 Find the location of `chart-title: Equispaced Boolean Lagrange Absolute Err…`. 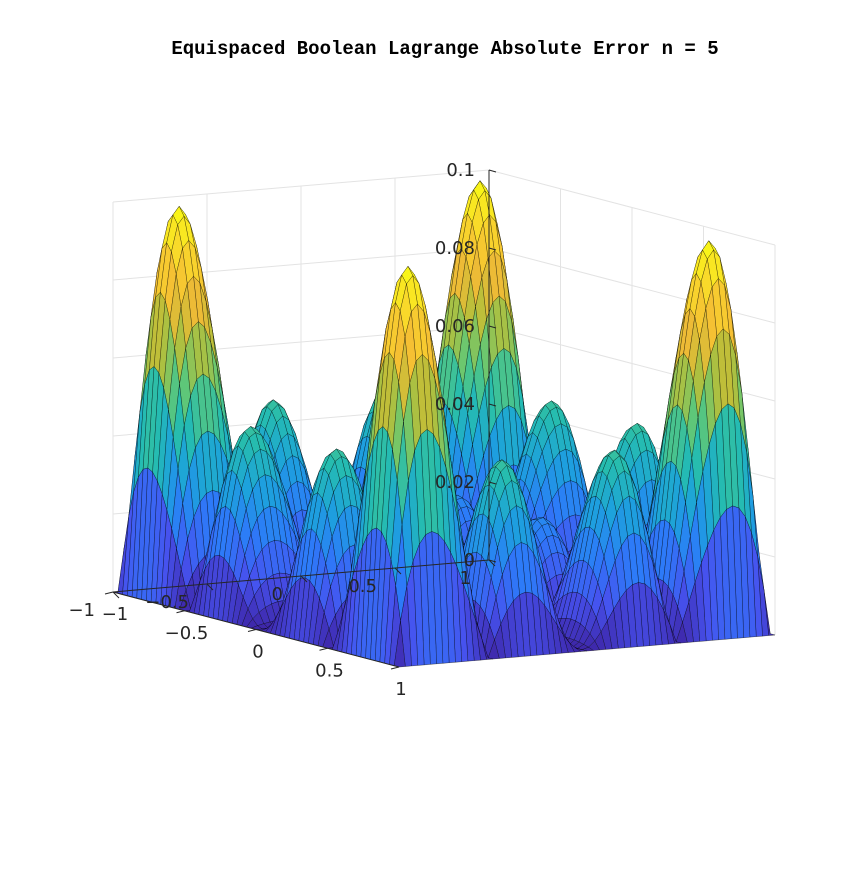

chart-title: Equispaced Boolean Lagrange Absolute Err… is located at coordinates (444, 49).